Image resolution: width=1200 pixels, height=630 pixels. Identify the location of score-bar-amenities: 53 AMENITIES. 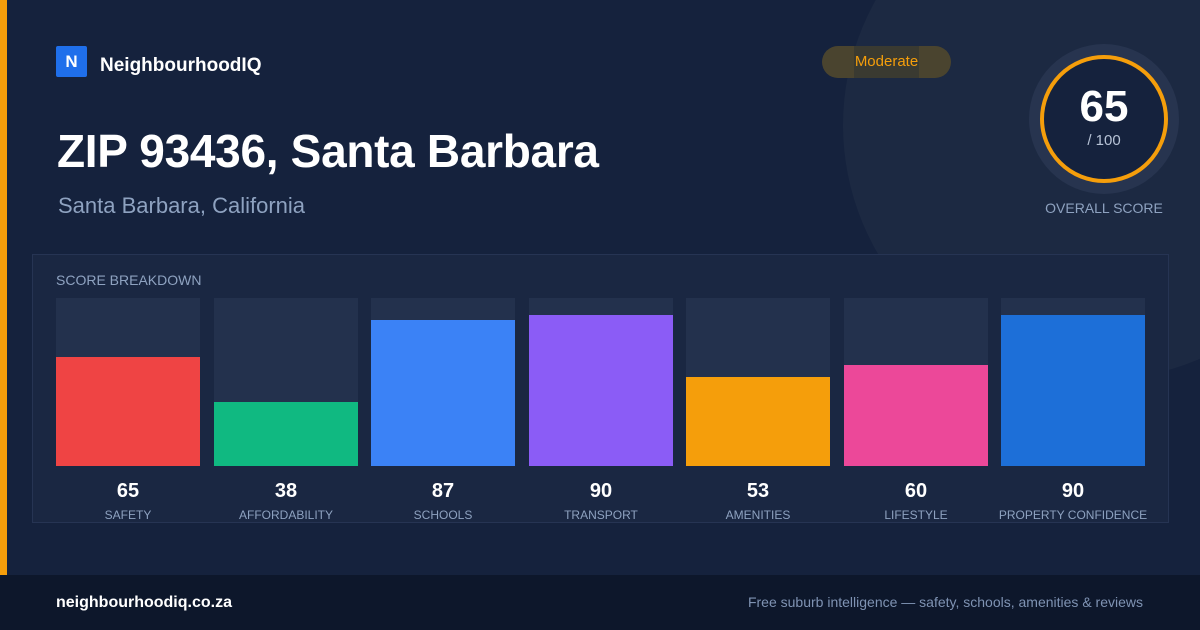
(758, 410).